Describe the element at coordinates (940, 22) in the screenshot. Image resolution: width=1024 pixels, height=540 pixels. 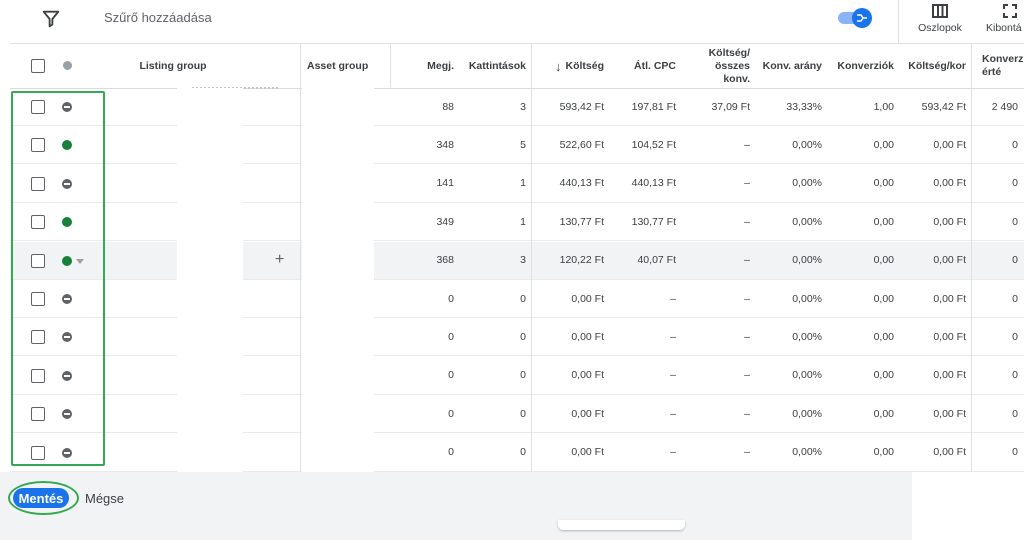
I see `columns-button: Oszlopok` at that location.